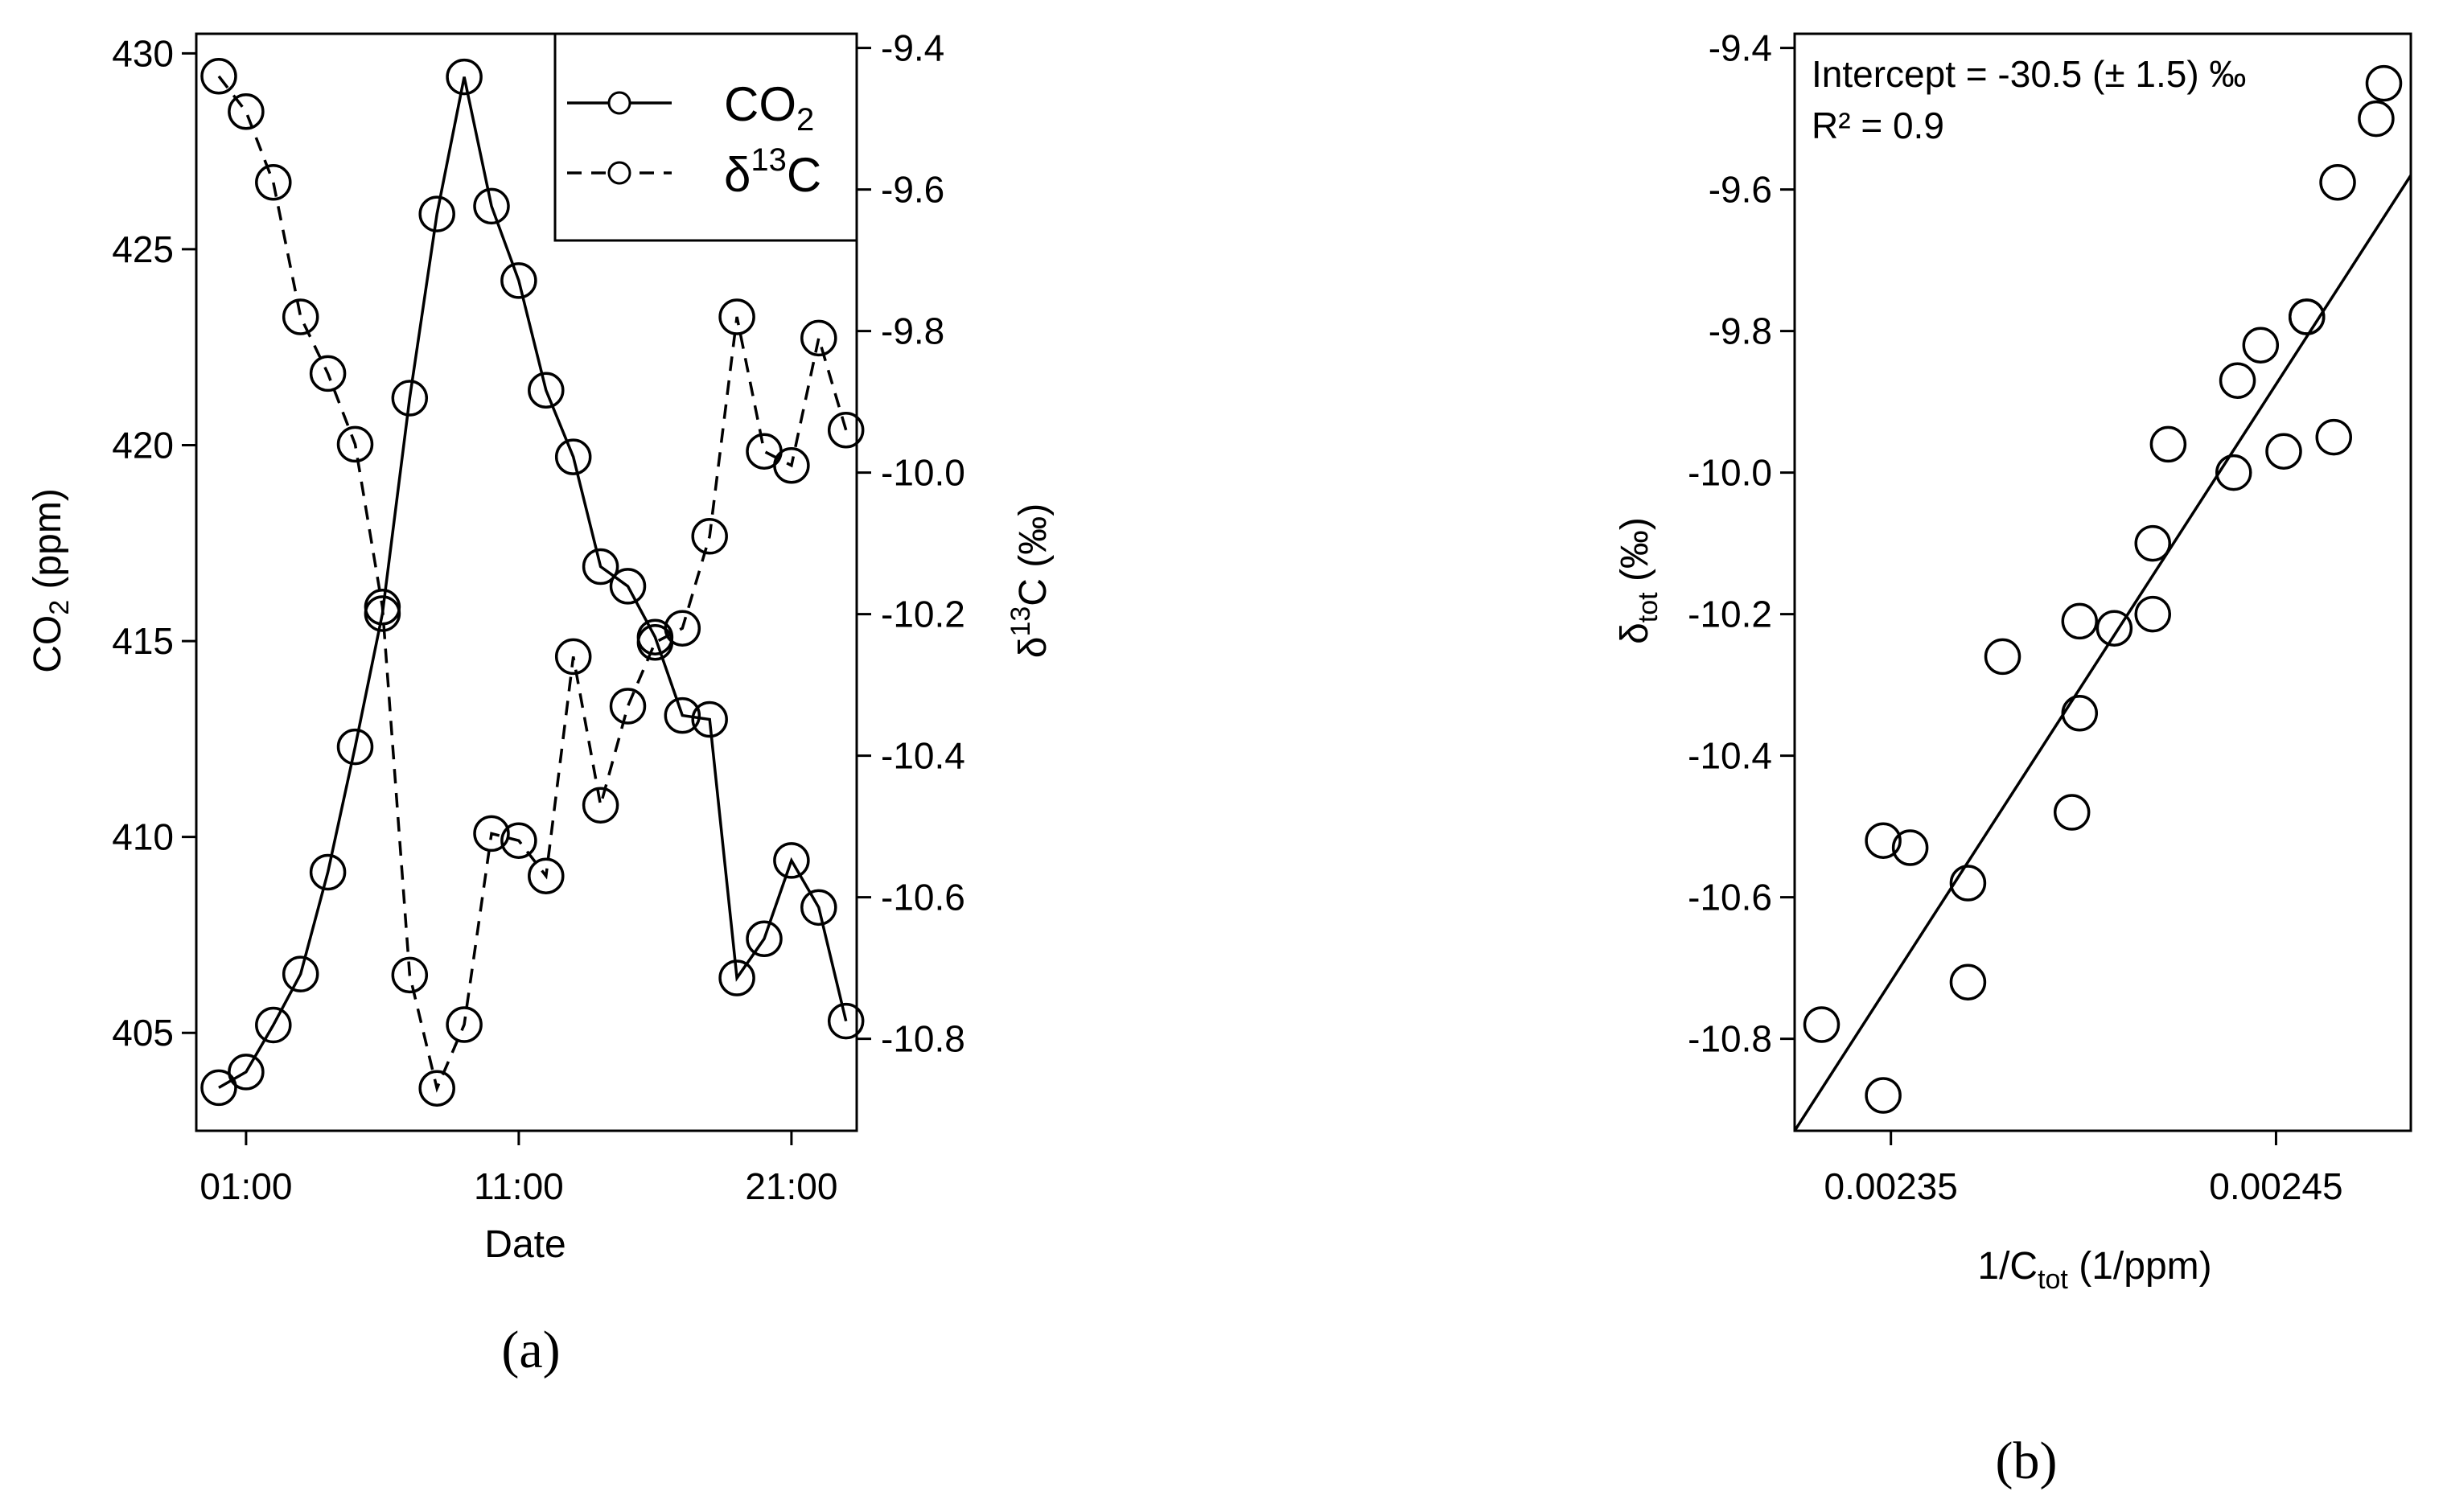 The width and height of the screenshot is (2443, 1512). What do you see at coordinates (923, 615) in the screenshot?
I see `right-tick-label: -10.2` at bounding box center [923, 615].